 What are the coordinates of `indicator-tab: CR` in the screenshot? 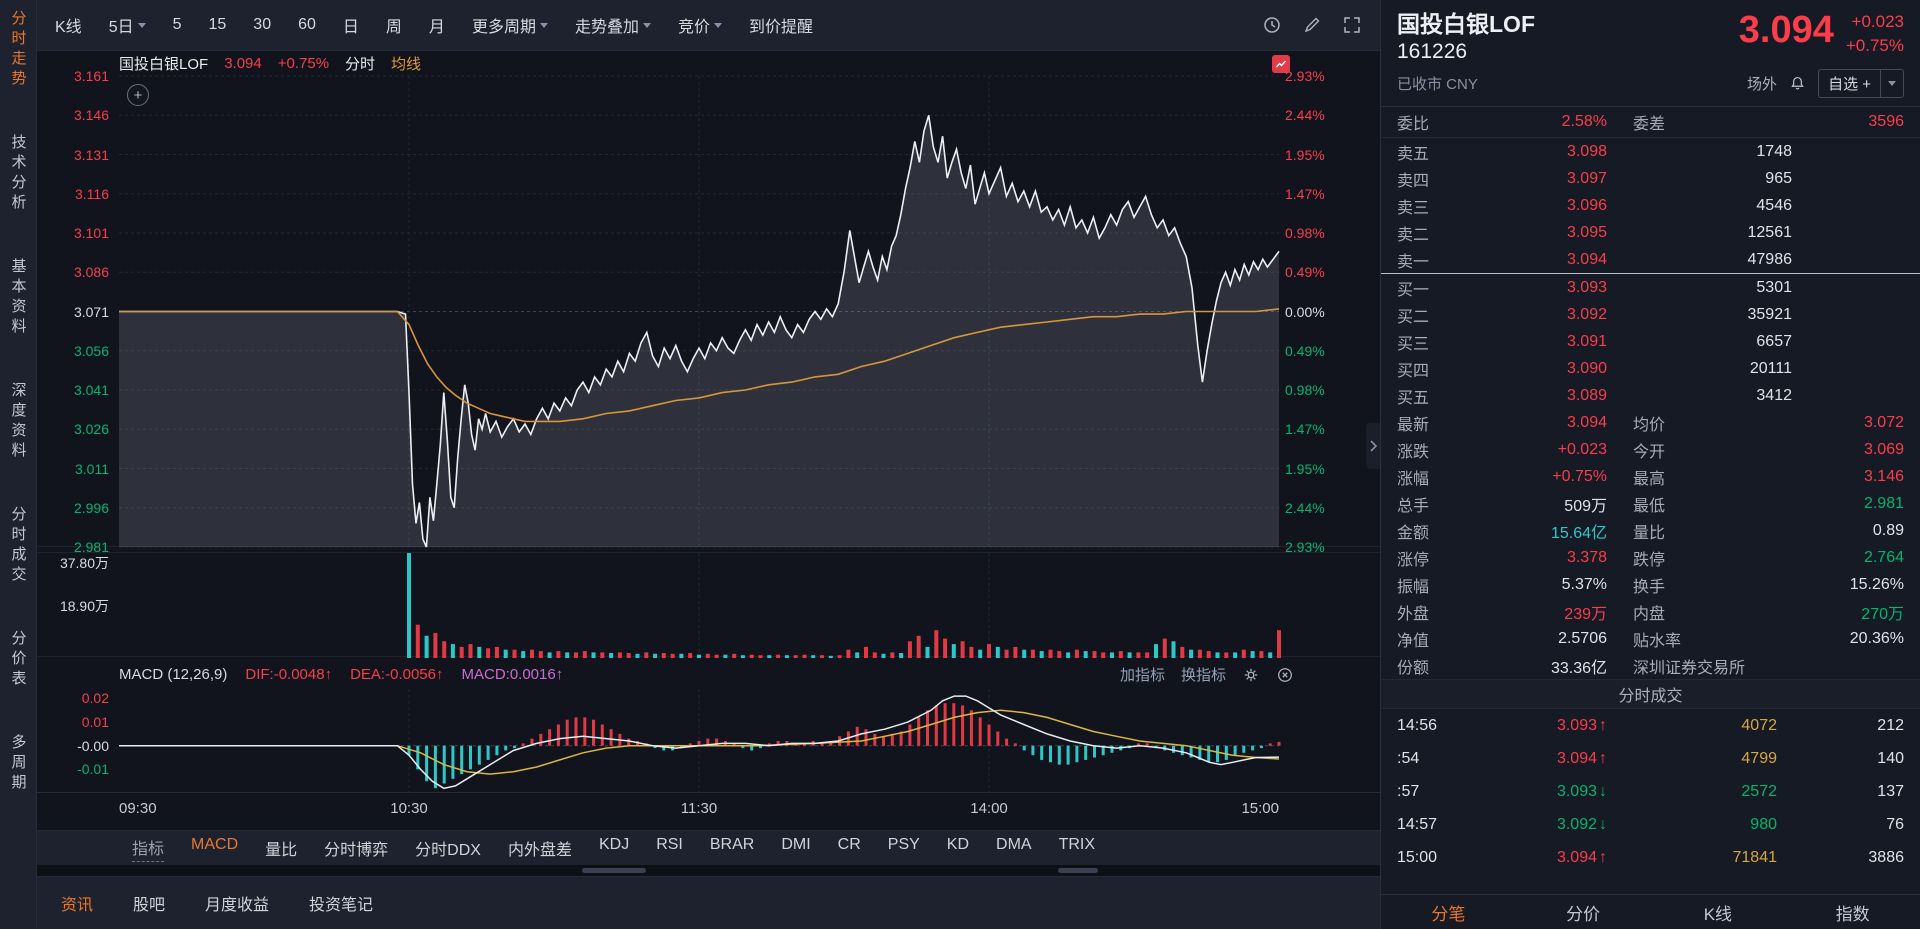 It's located at (849, 844).